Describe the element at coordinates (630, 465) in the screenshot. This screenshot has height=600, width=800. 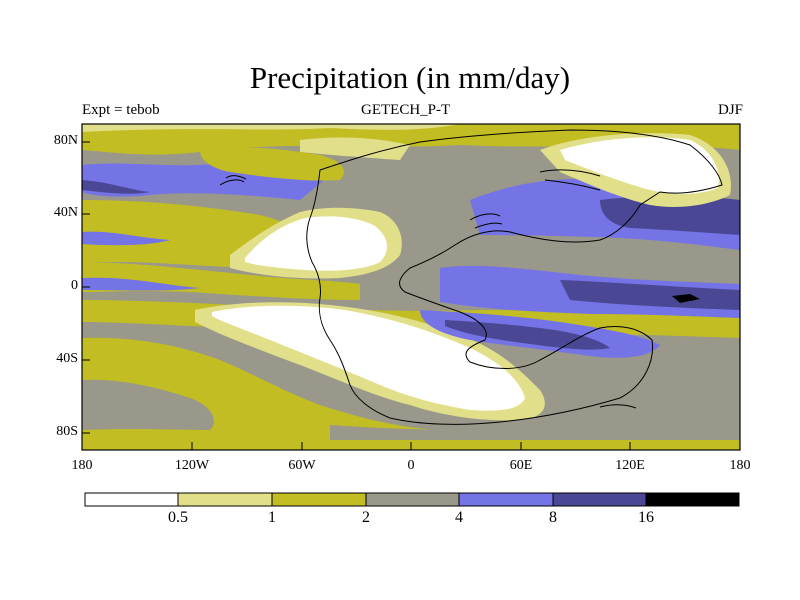
I see `lon-label-120e: 120E` at that location.